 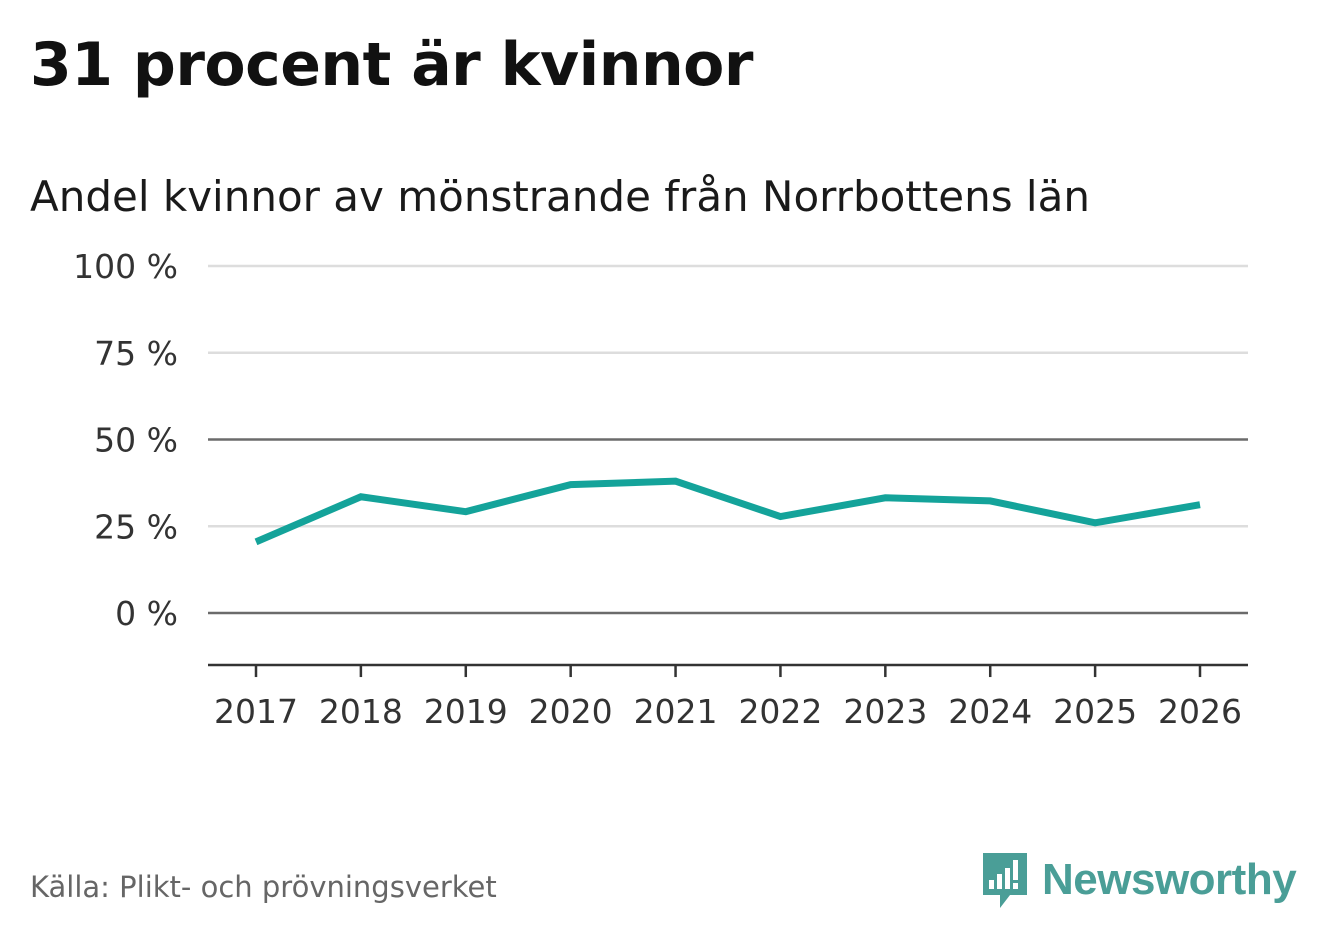 I want to click on y-axis-ticks: 100 % 75 % 50 % 25 % 0 %, so click(x=125, y=440).